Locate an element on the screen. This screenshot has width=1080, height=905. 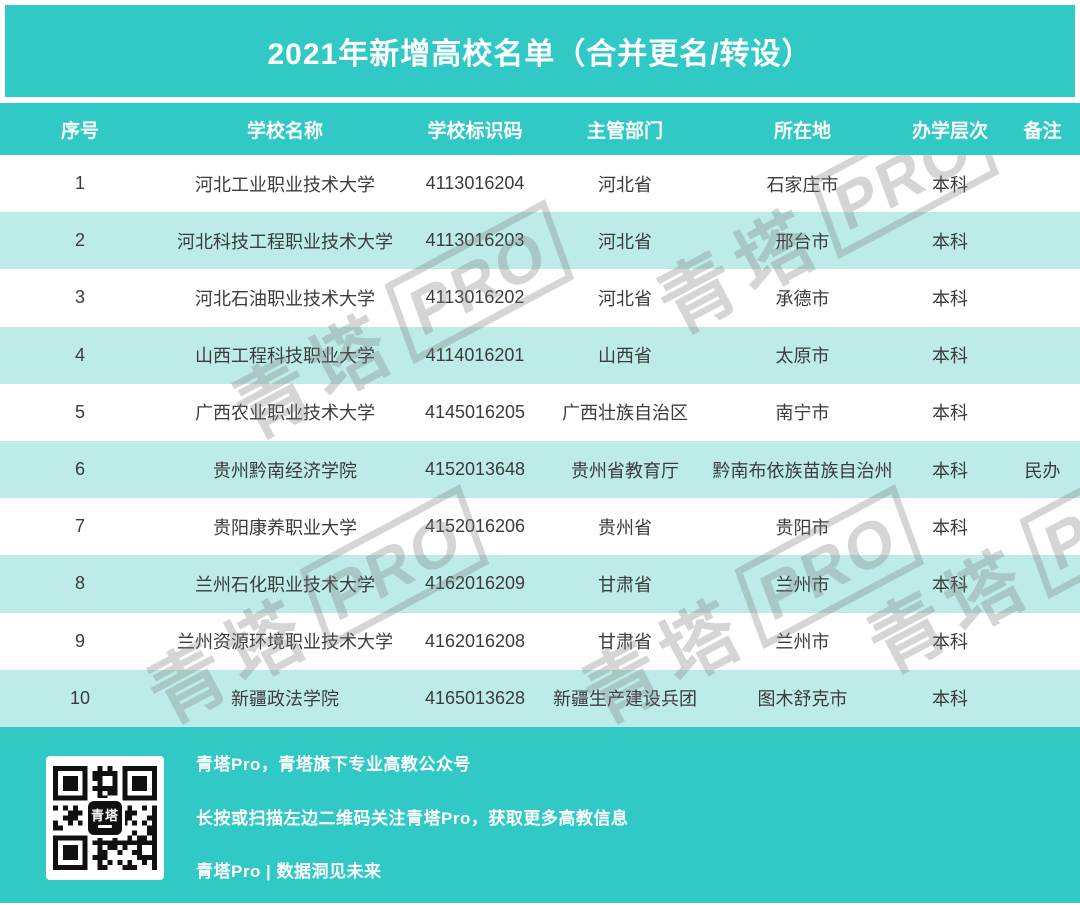
table-cell: 8 is located at coordinates (79, 583).